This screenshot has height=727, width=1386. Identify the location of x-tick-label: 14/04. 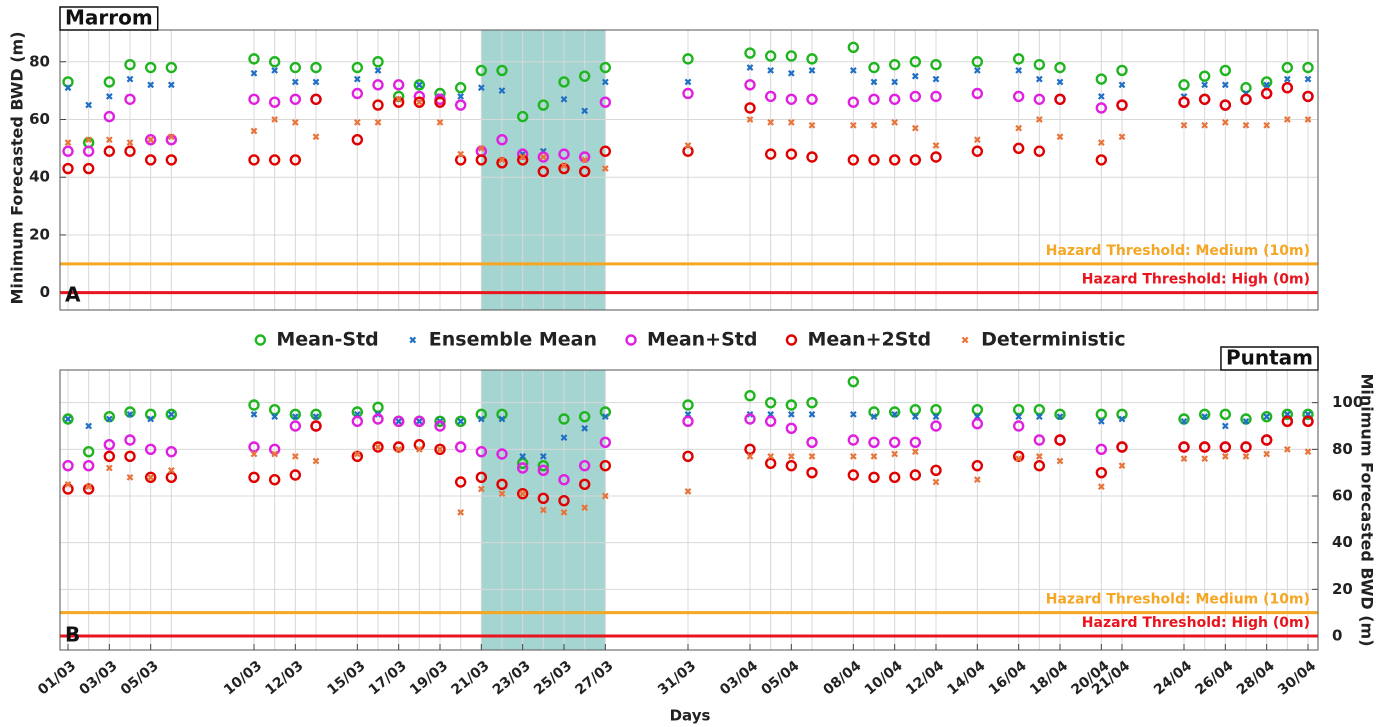
(966, 678).